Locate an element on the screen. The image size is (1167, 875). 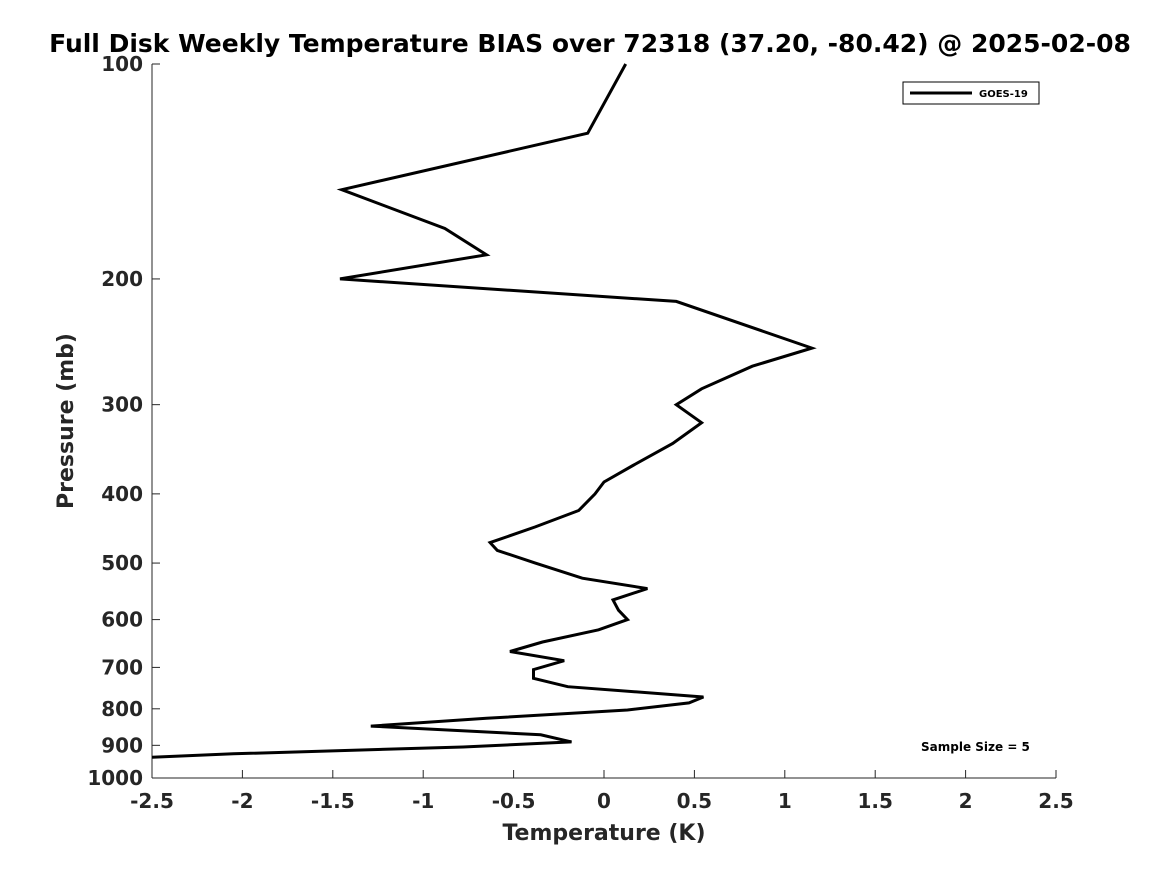
x-tick-label: 2 is located at coordinates (966, 801).